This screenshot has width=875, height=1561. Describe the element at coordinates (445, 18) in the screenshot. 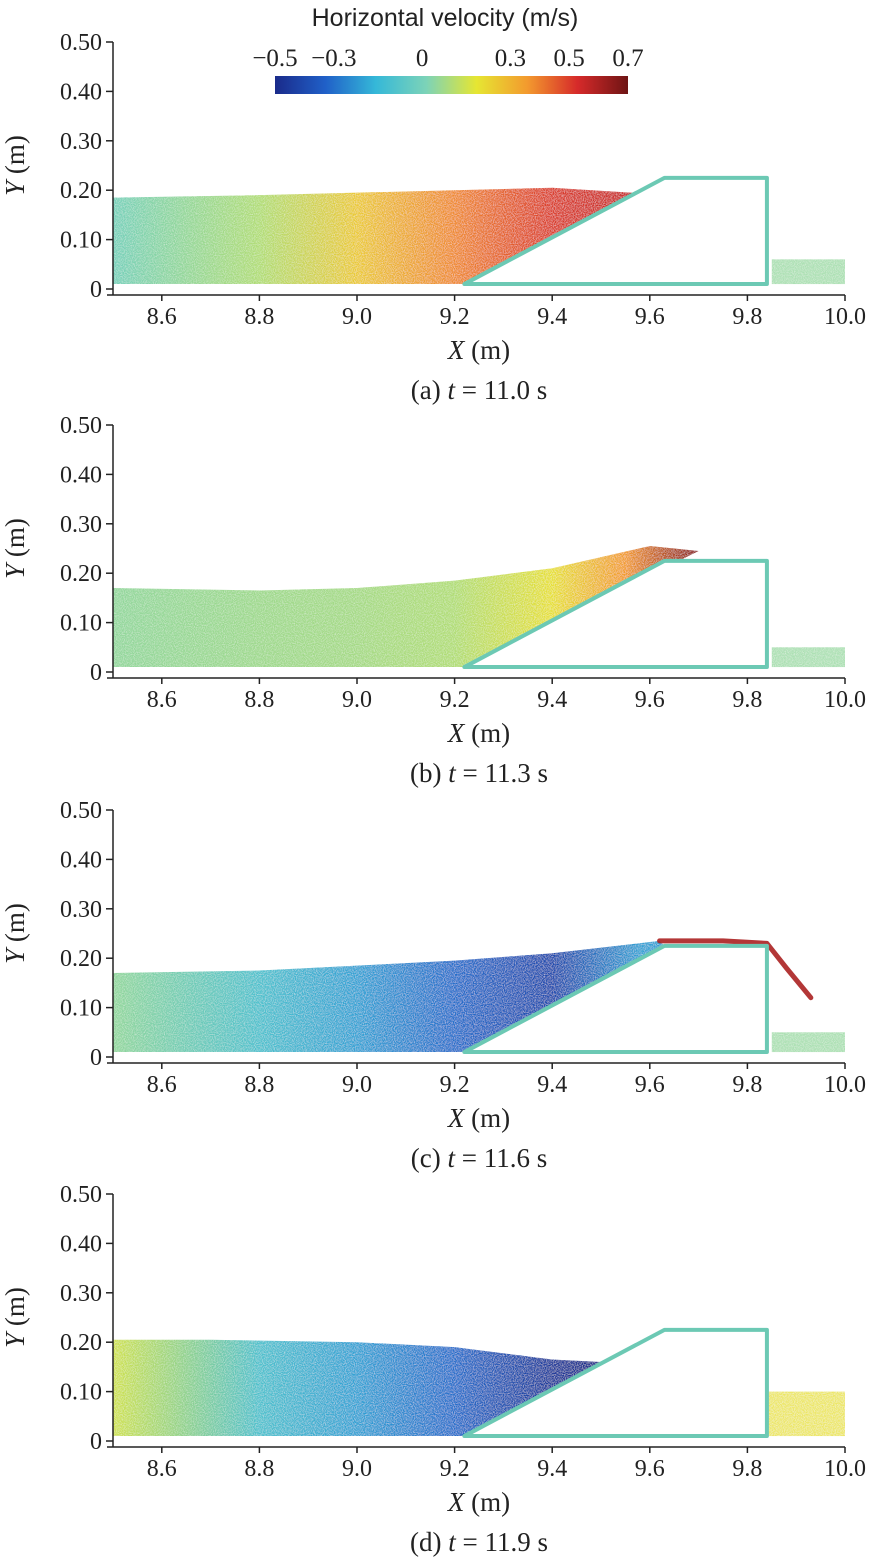

I see `colorbar-title: Horizontal velocity (m/s)` at that location.